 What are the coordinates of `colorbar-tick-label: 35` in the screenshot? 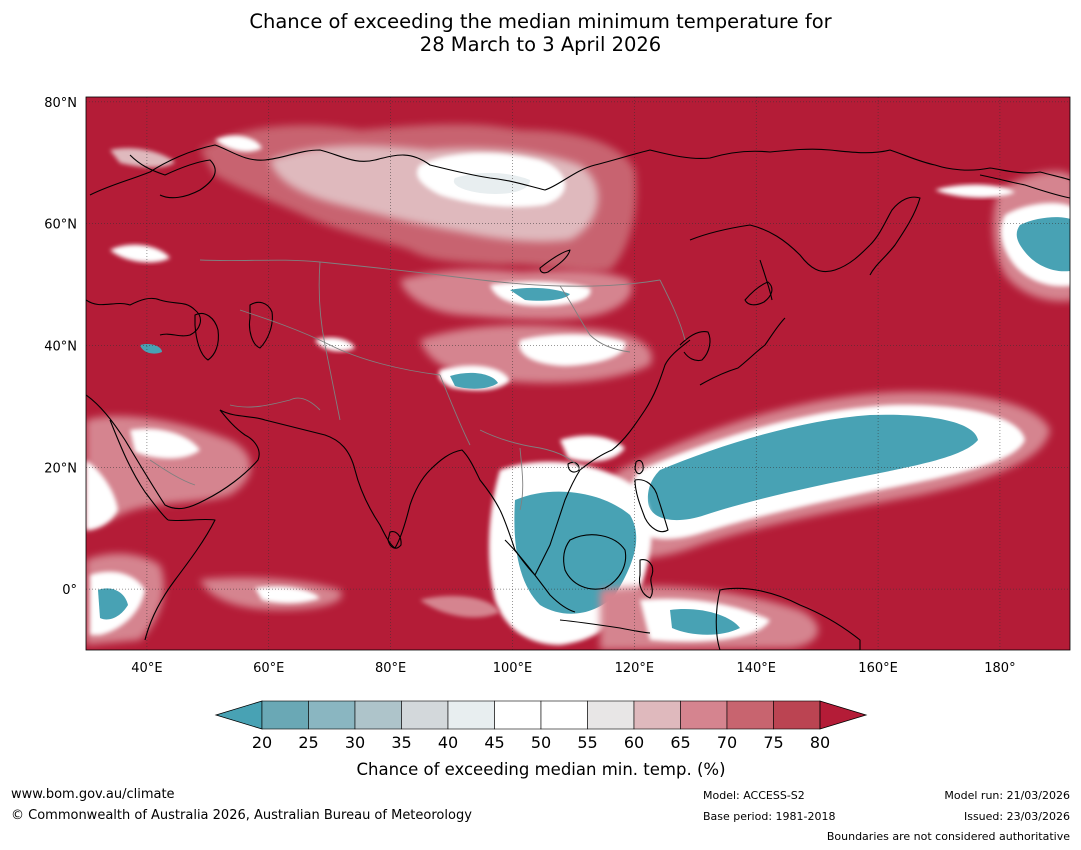 It's located at (401, 742).